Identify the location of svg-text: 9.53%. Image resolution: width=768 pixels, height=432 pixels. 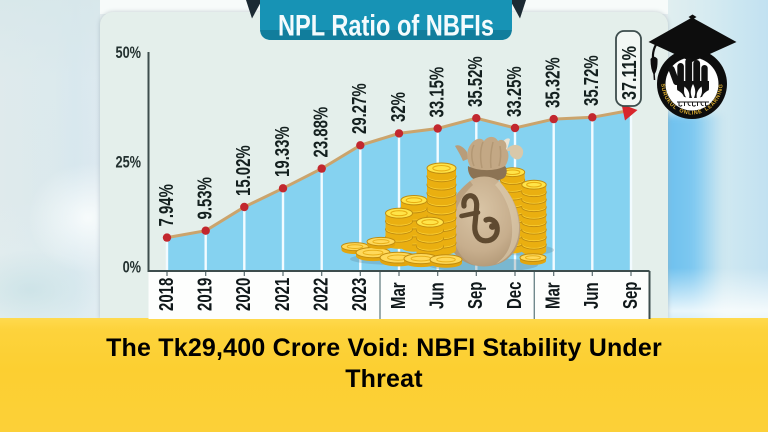
(204, 198).